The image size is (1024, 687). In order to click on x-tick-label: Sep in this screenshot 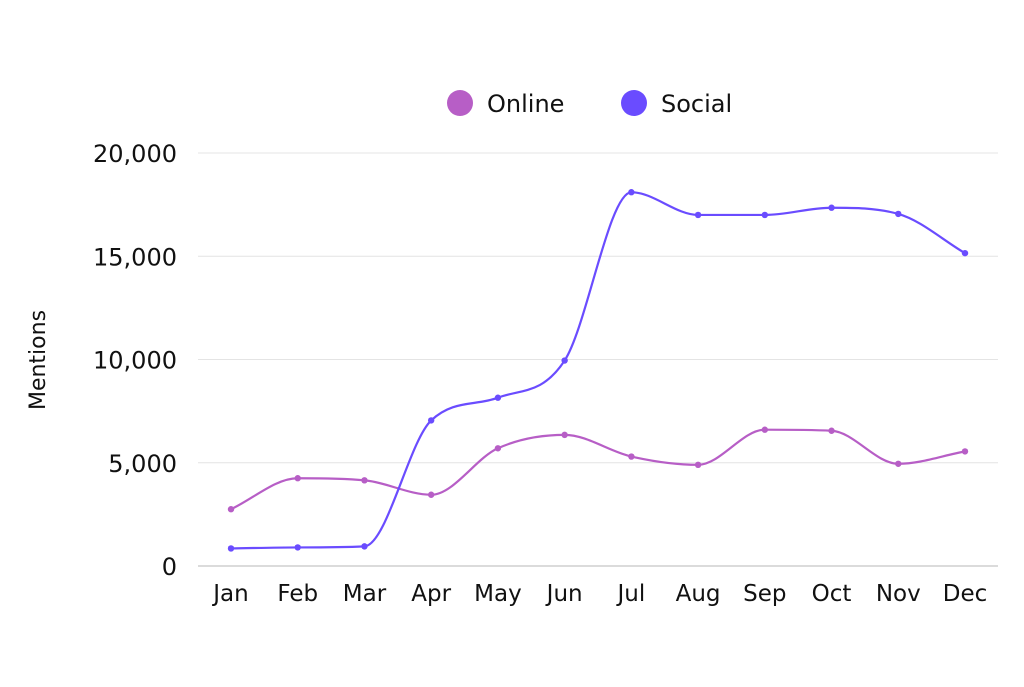, I will do `click(764, 594)`.